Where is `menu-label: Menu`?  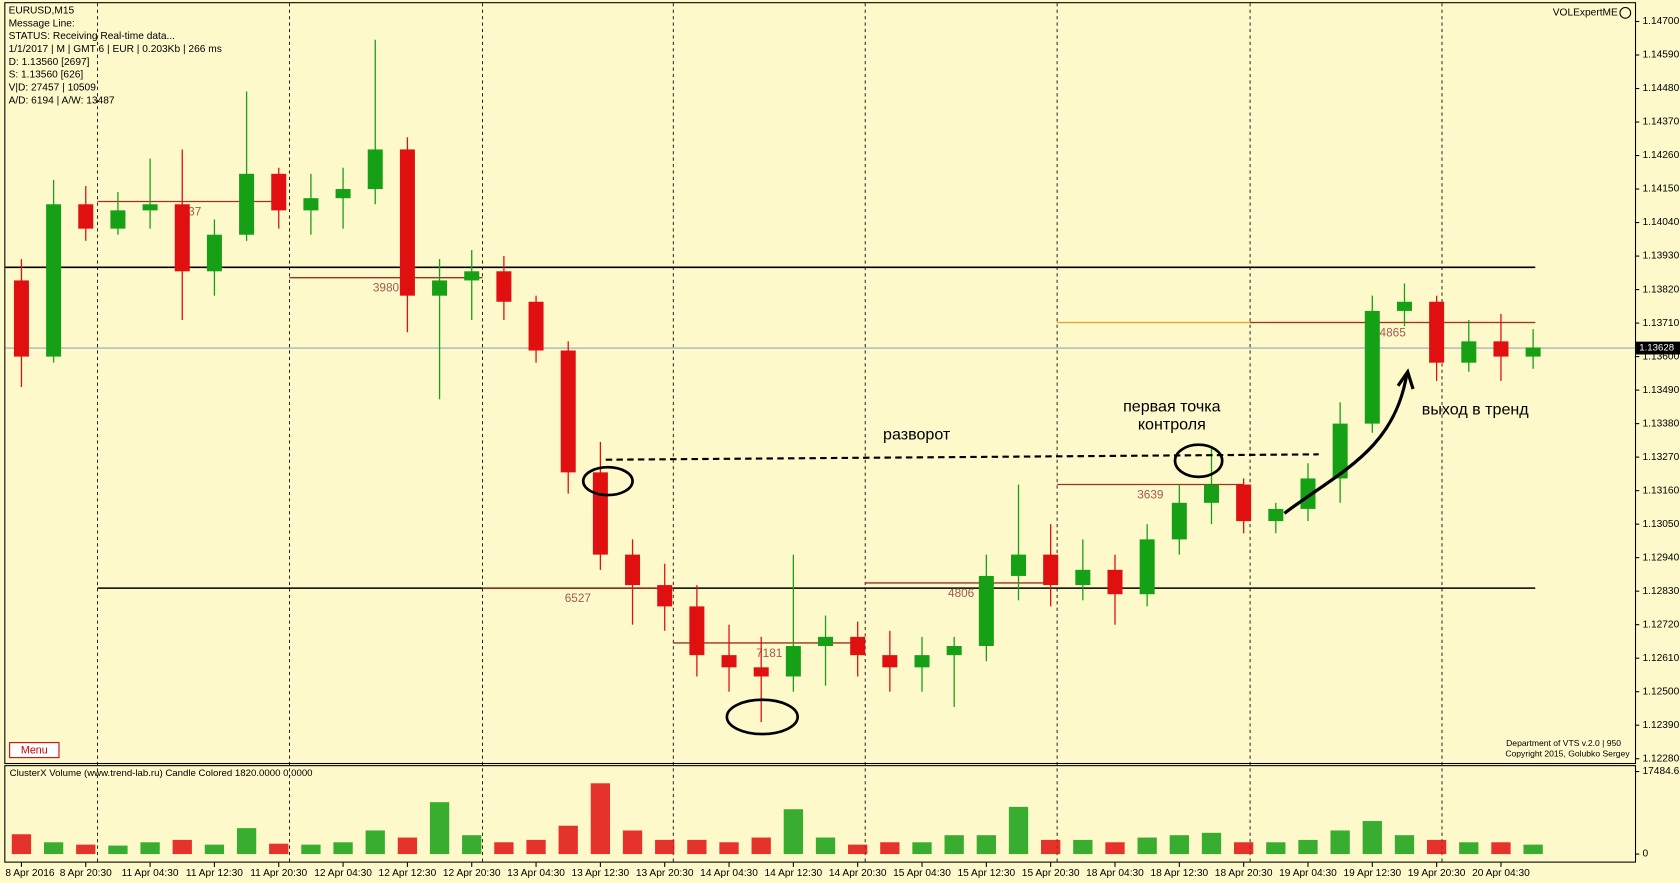
menu-label: Menu is located at coordinates (34, 750).